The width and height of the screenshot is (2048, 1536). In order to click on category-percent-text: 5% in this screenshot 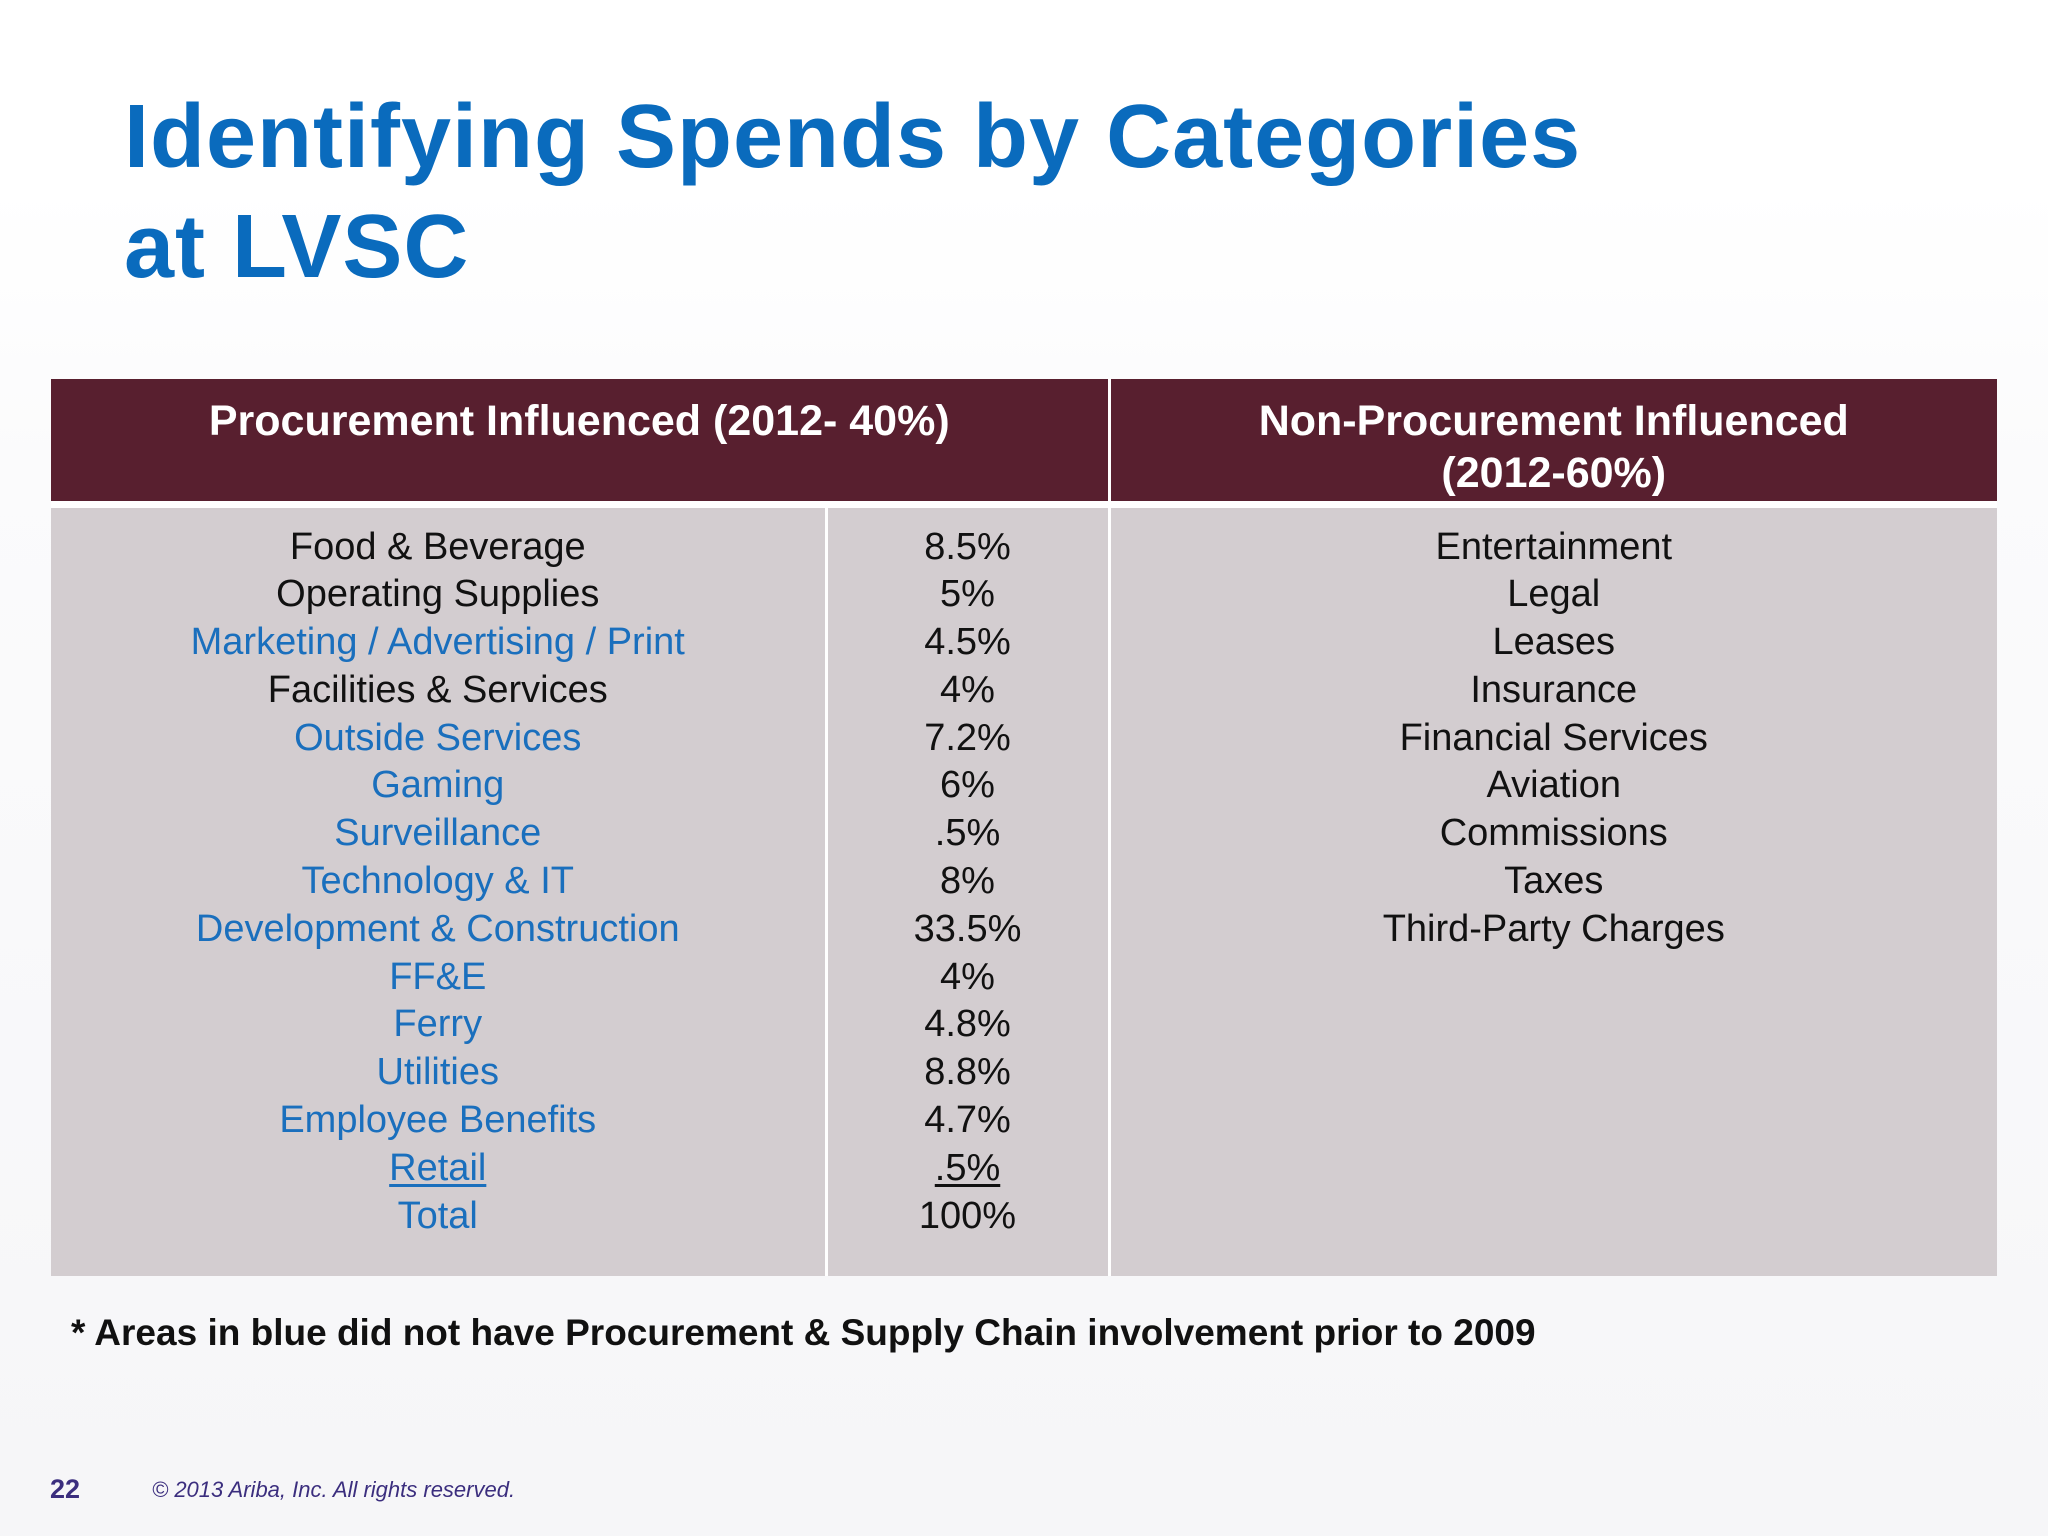, I will do `click(967, 594)`.